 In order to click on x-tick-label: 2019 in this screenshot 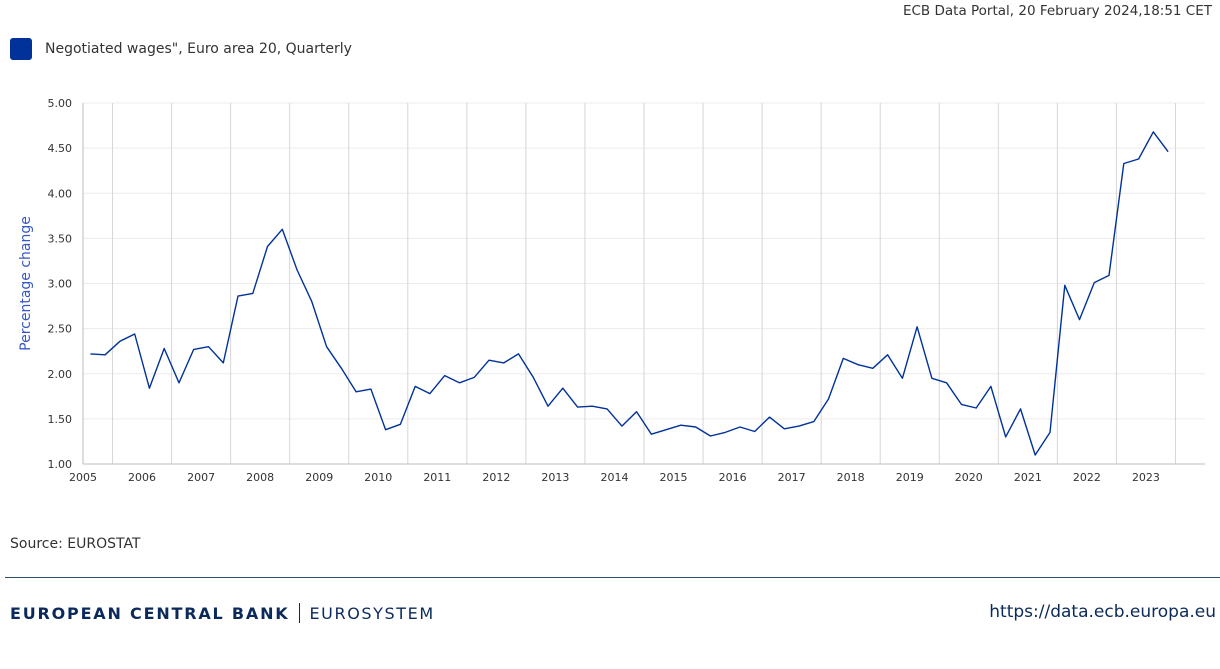, I will do `click(910, 477)`.